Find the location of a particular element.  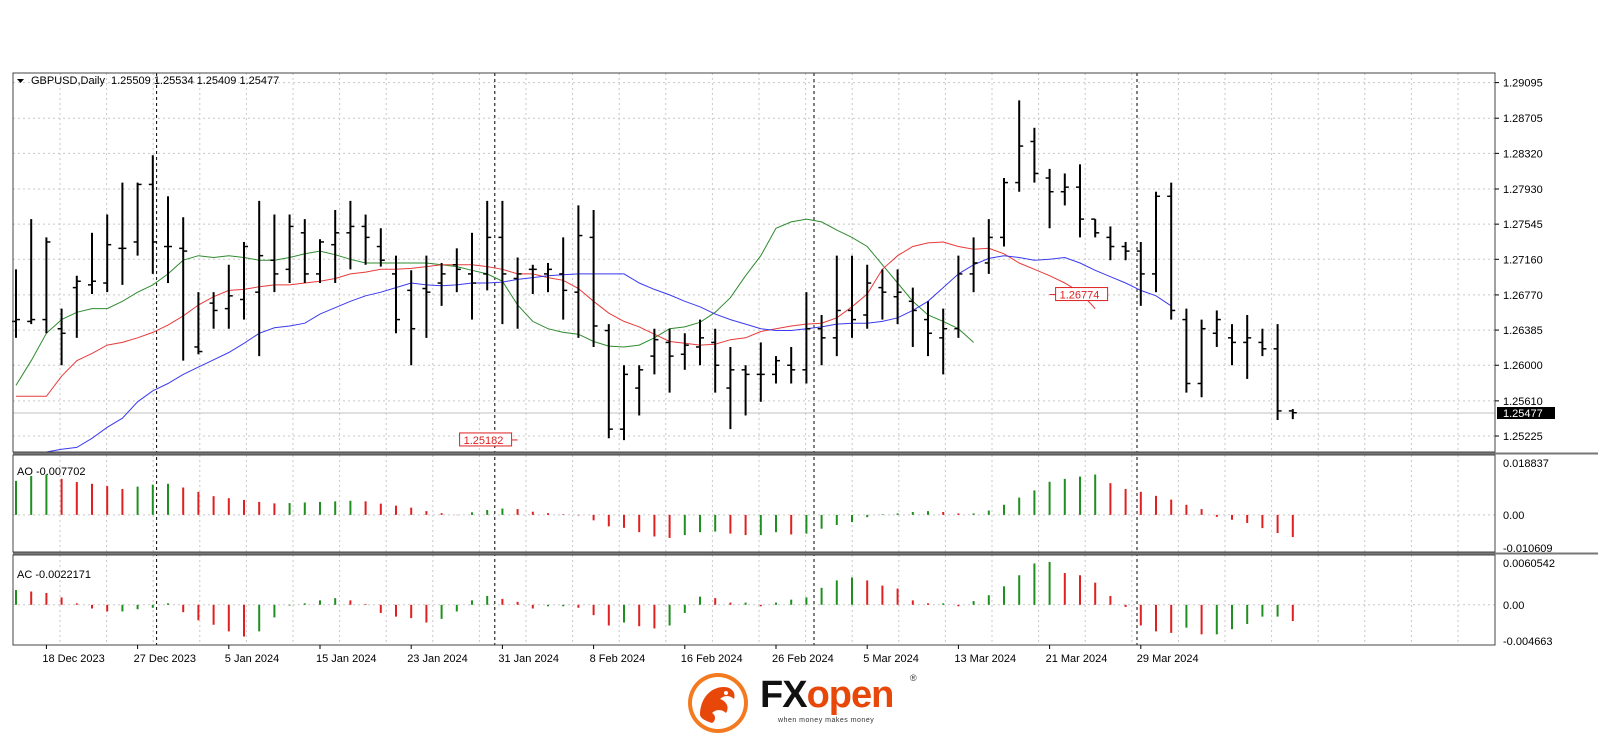

fxopen-logo: FXopen ® when money makes money is located at coordinates (806, 711).